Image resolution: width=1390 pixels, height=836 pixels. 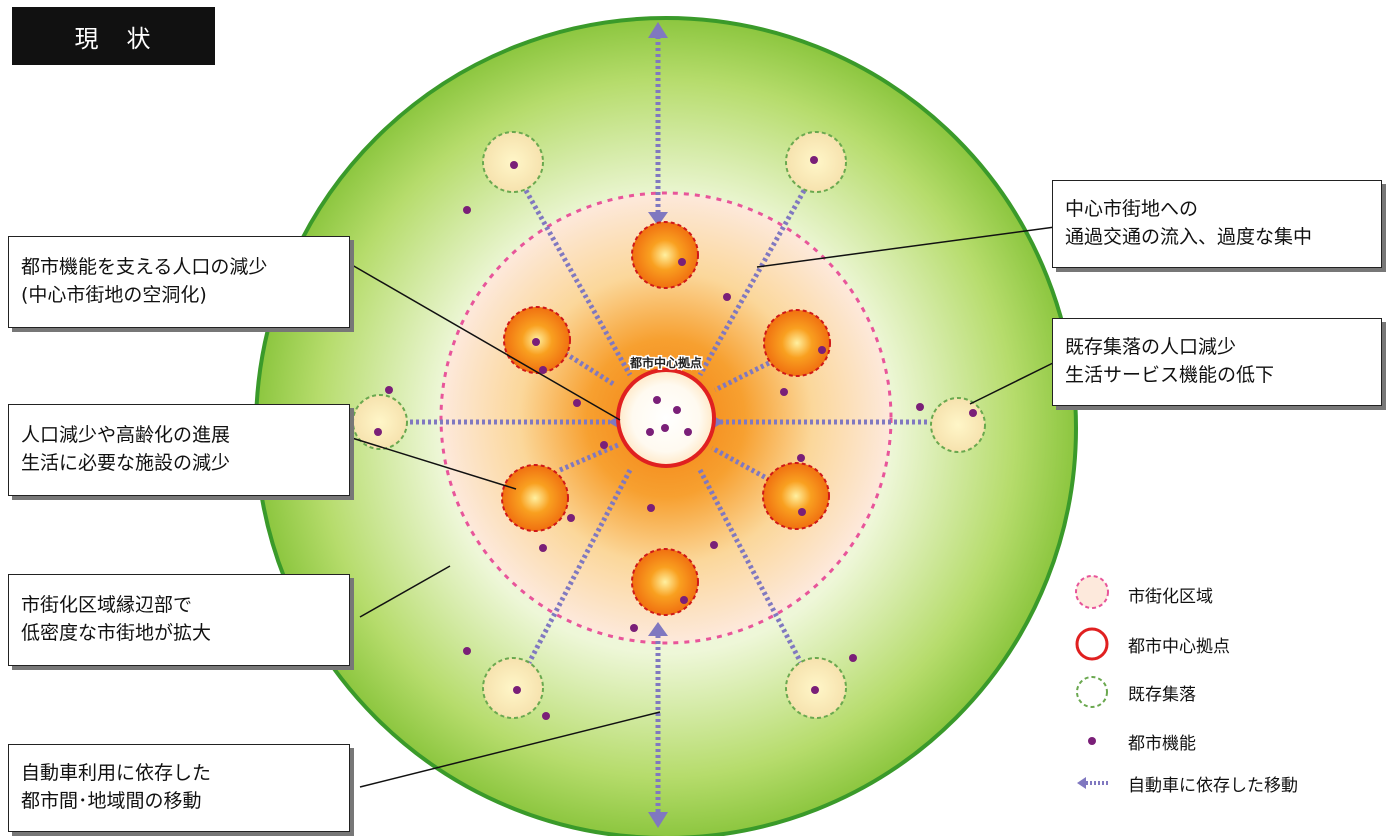 I want to click on legend-label: 都市機能, so click(x=1162, y=743).